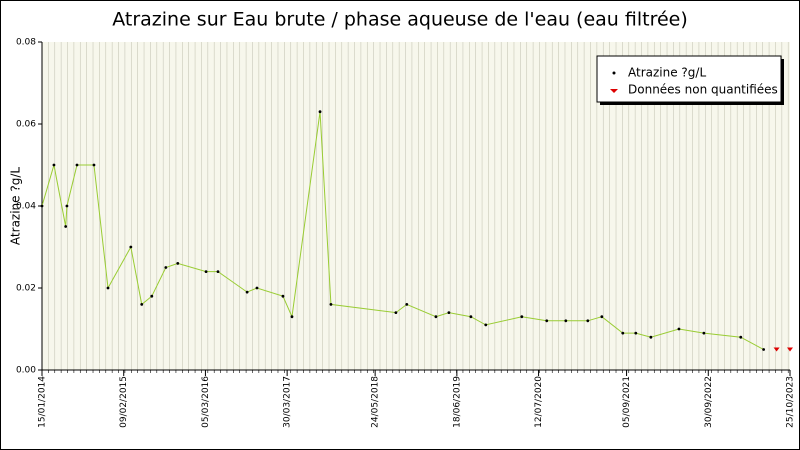 Image resolution: width=800 pixels, height=450 pixels. I want to click on x-tick-label: 09/02/2015, so click(124, 402).